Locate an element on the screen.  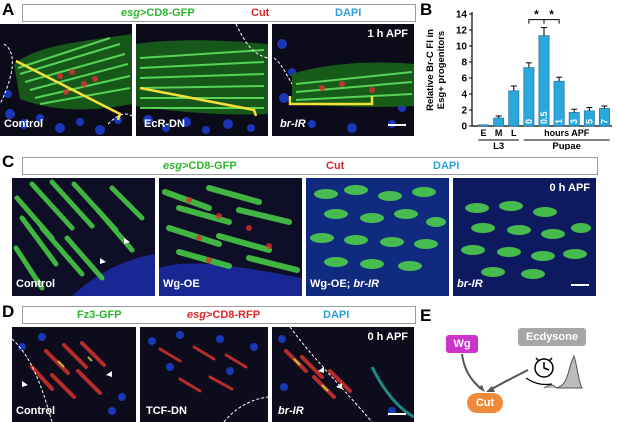
y-axis-label: Relative Br-C FI inEsg+ progenitors is located at coordinates (436, 70).